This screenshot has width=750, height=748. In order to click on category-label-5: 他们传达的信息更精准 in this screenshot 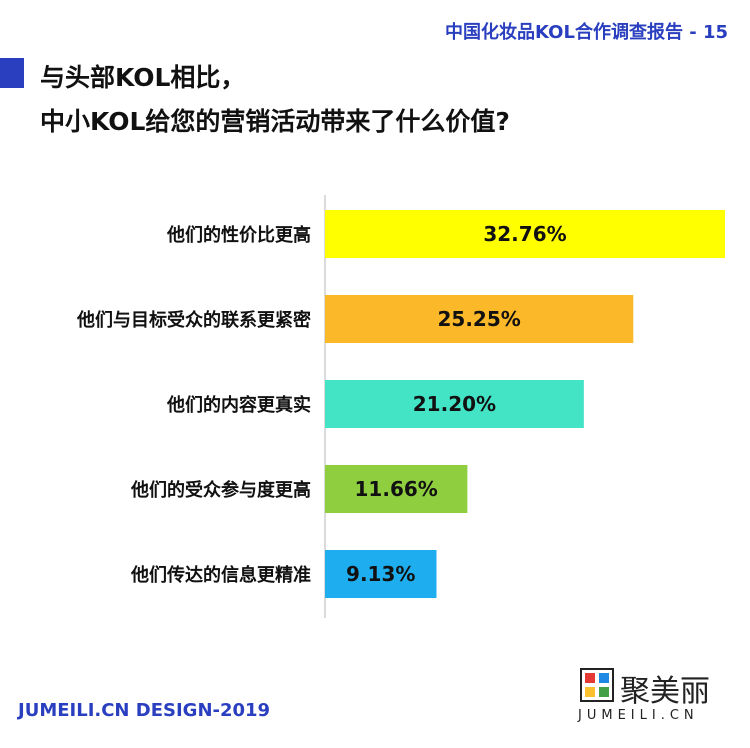, I will do `click(220, 575)`.